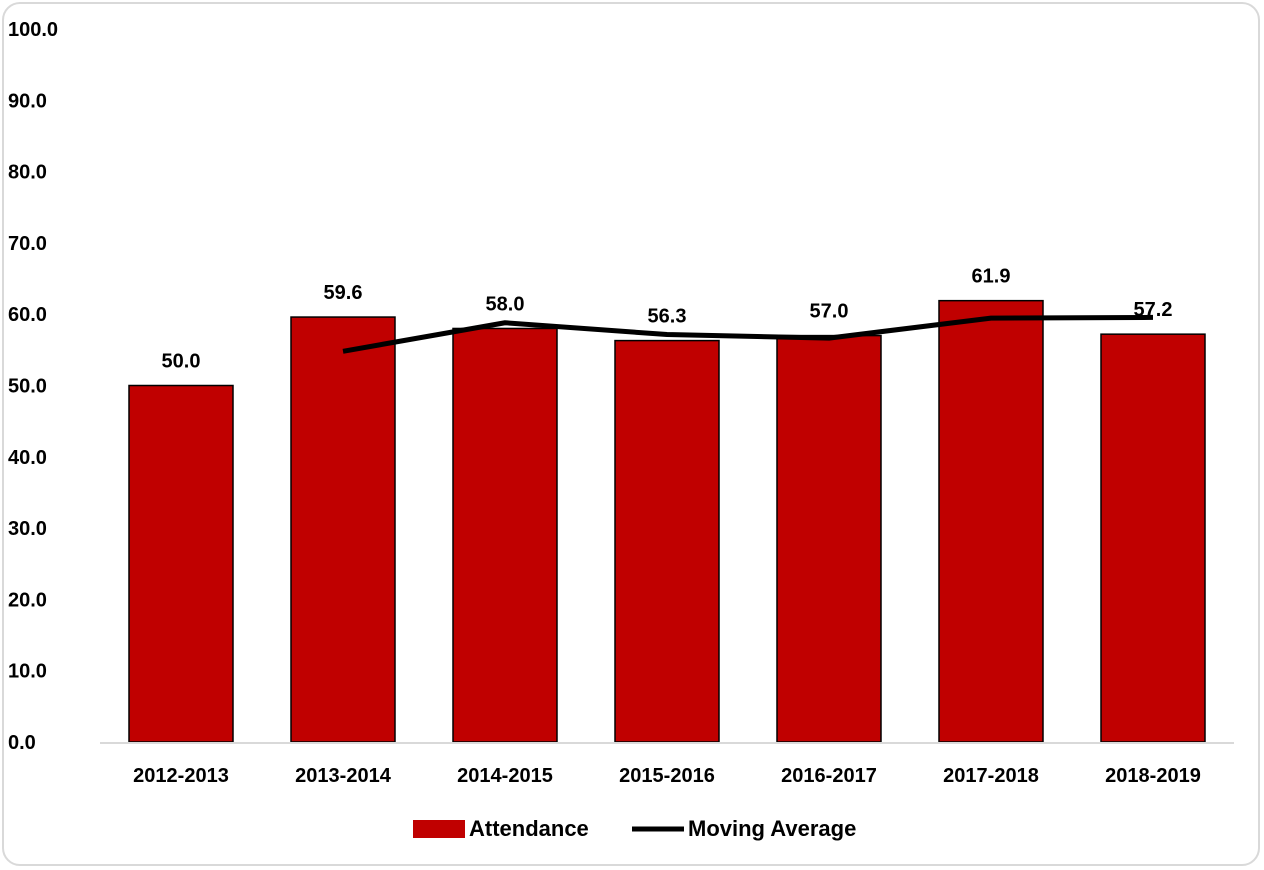 The image size is (1264, 870). Describe the element at coordinates (27, 244) in the screenshot. I see `y-tick-label: 70.0` at that location.